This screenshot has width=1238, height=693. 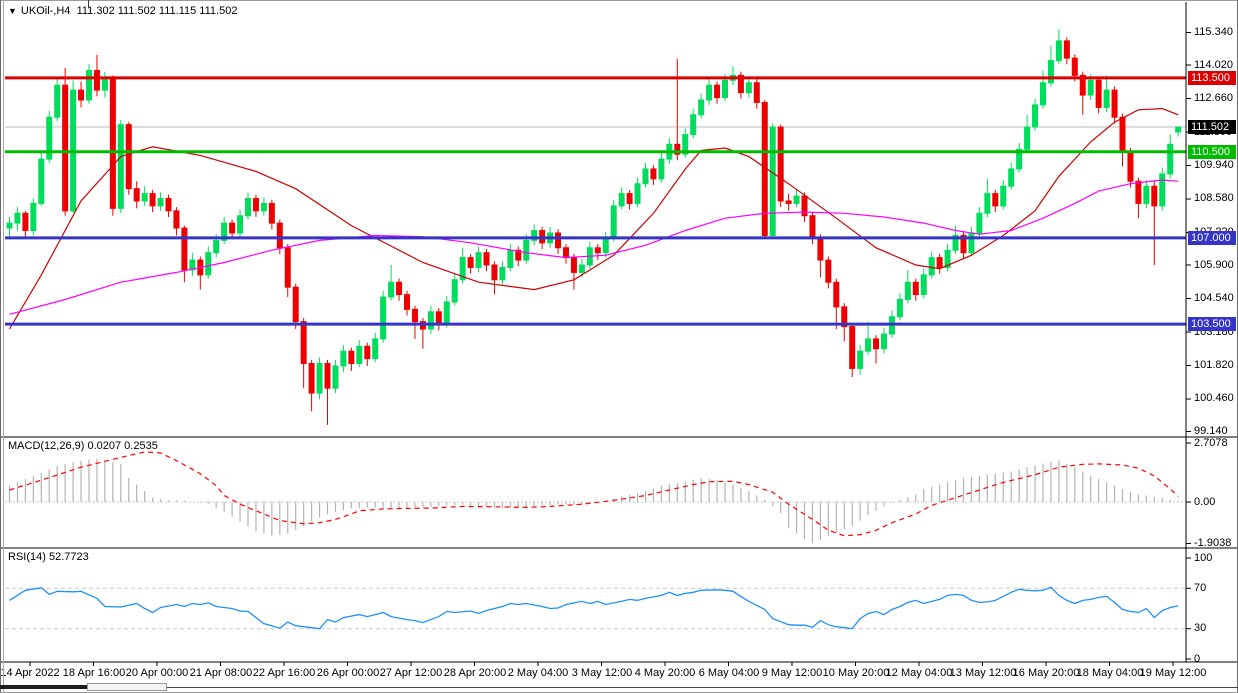 What do you see at coordinates (475, 673) in the screenshot?
I see `time-tick-label: 28 Apr 20:00` at bounding box center [475, 673].